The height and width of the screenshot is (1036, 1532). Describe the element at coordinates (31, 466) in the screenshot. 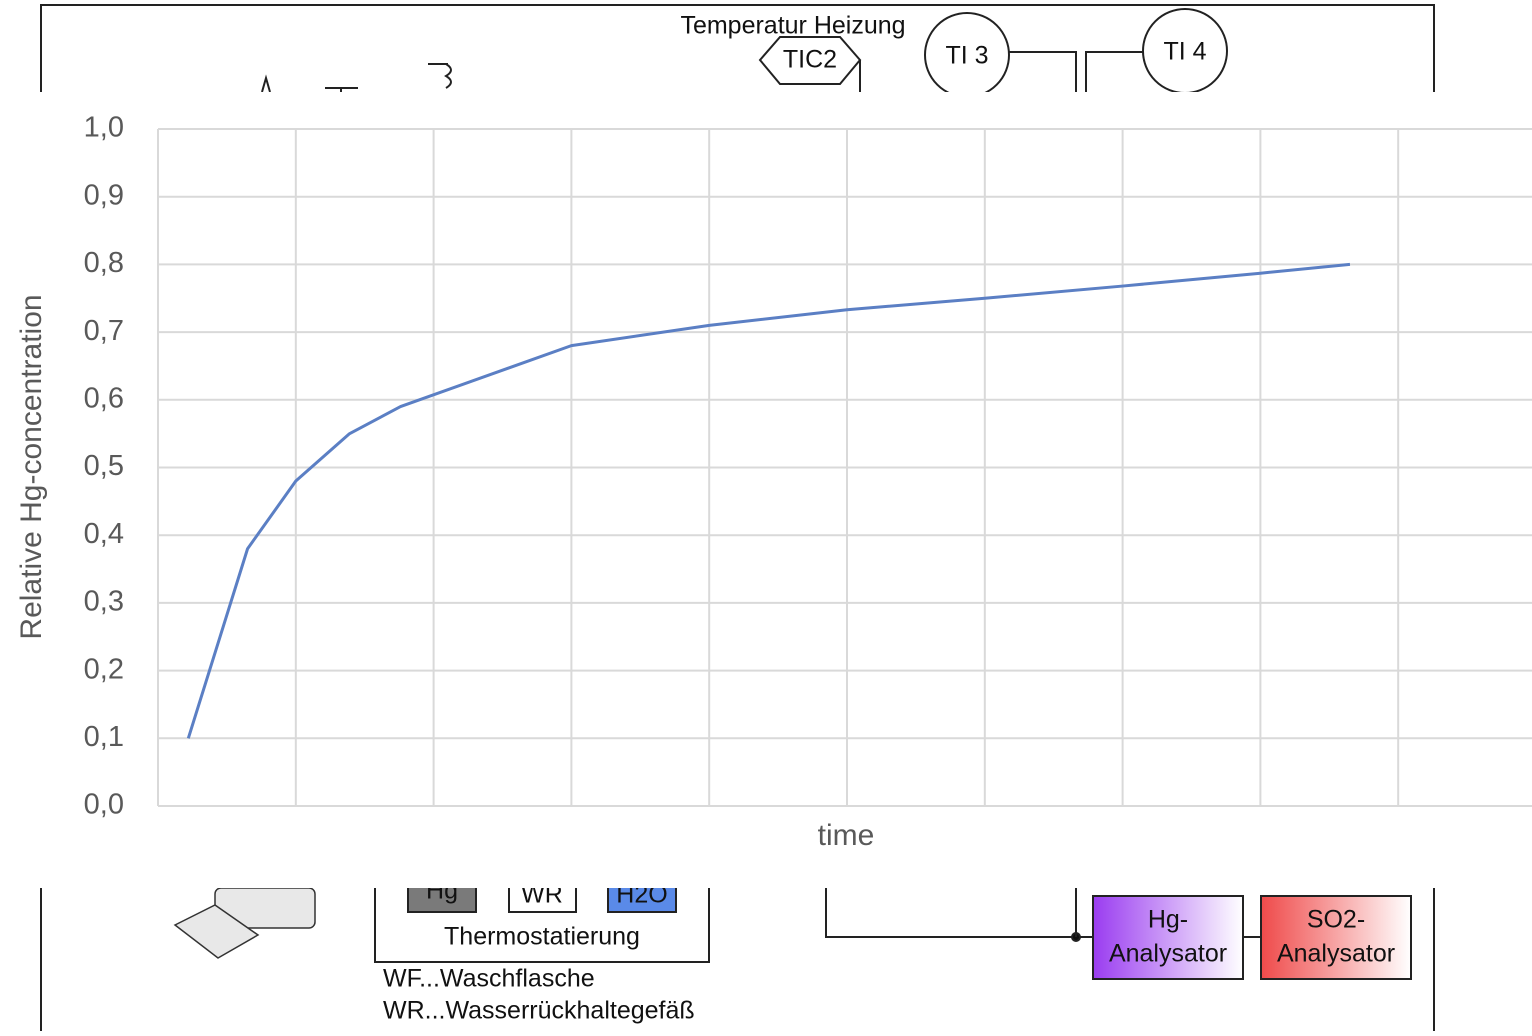

I see `y-axis-label: Relative Hg-concentration` at that location.